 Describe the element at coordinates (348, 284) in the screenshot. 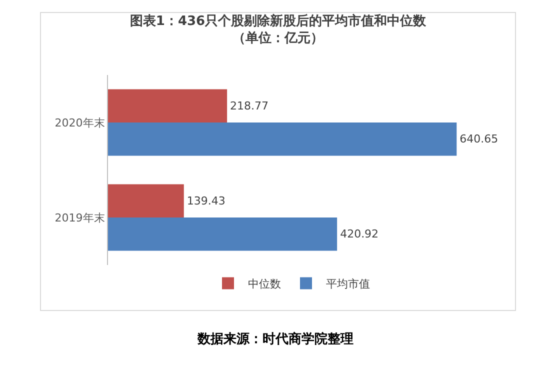

I see `legend-label: 平均市值` at that location.